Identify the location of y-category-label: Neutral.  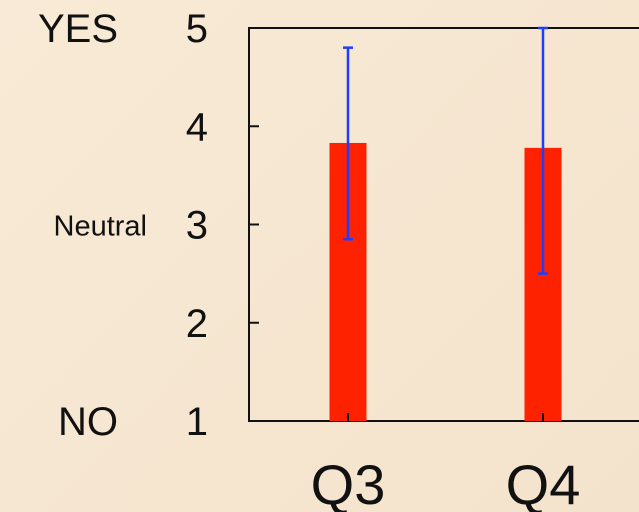
(101, 227).